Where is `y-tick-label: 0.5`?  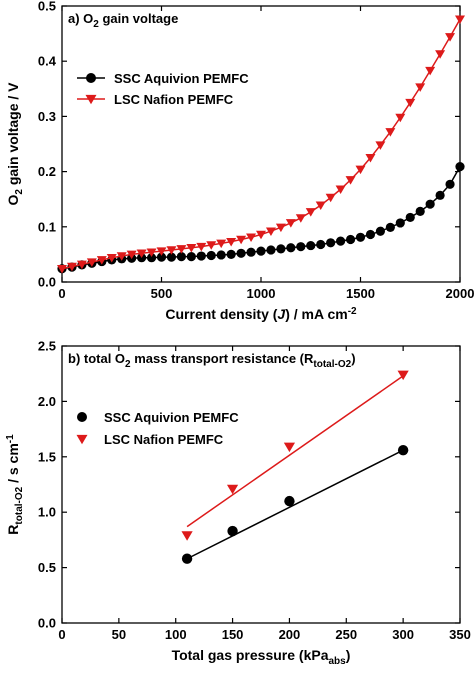
y-tick-label: 0.5 is located at coordinates (47, 567).